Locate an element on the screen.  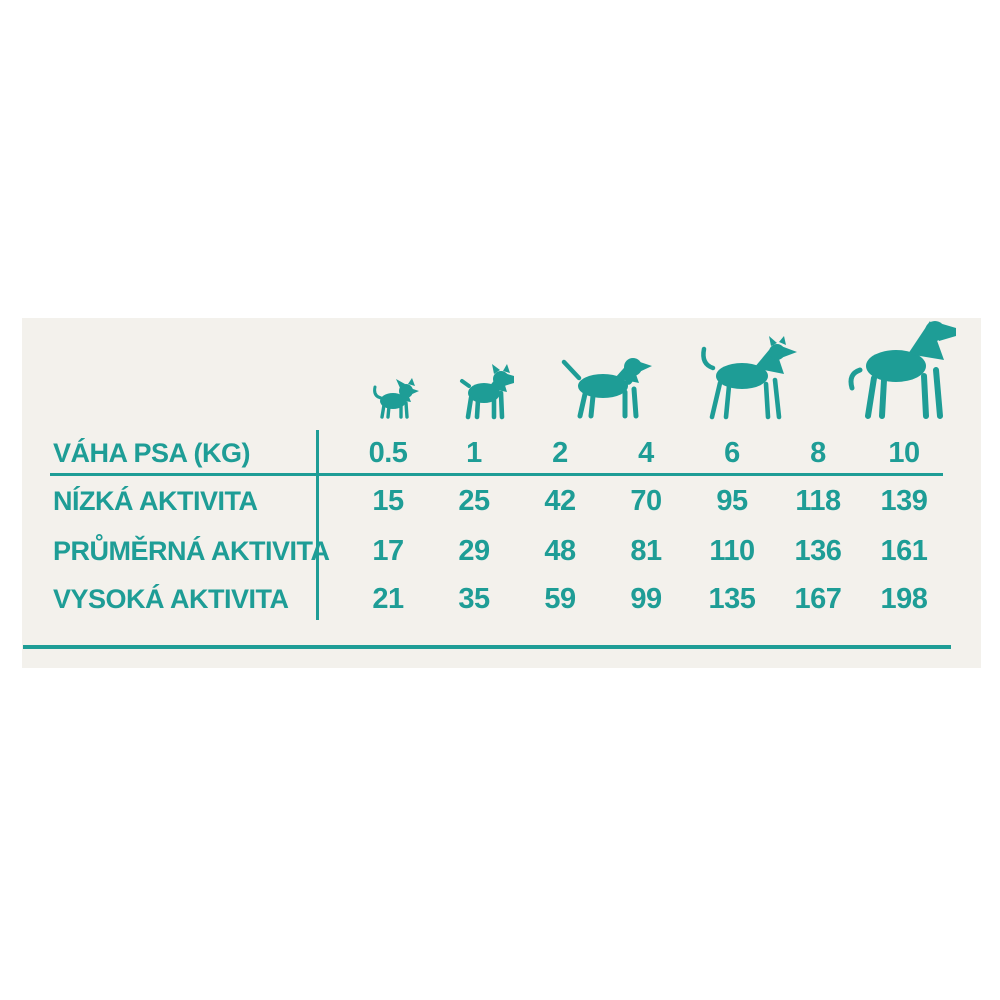
table-cell: 136 is located at coordinates (818, 550).